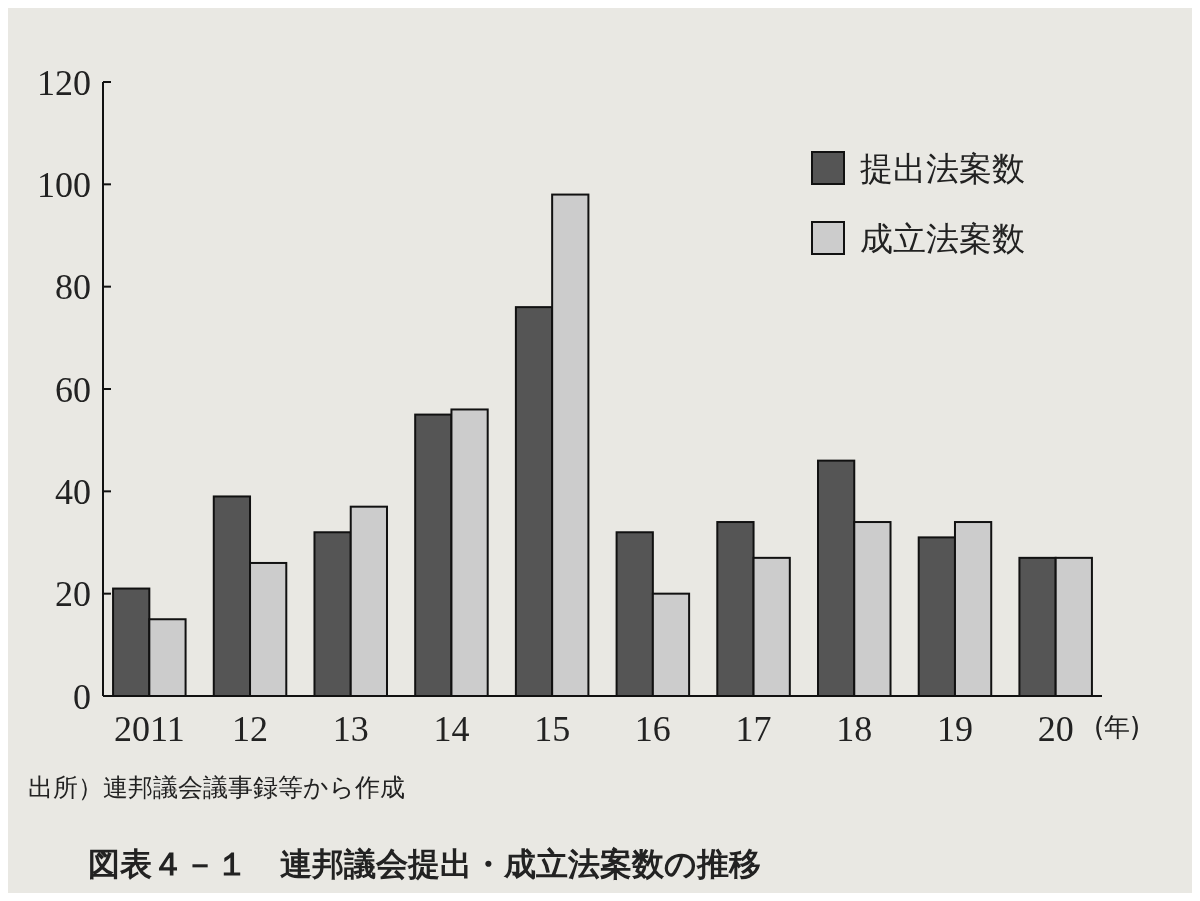 The width and height of the screenshot is (1200, 901). Describe the element at coordinates (1055, 729) in the screenshot. I see `x-tick-label: 20` at that location.